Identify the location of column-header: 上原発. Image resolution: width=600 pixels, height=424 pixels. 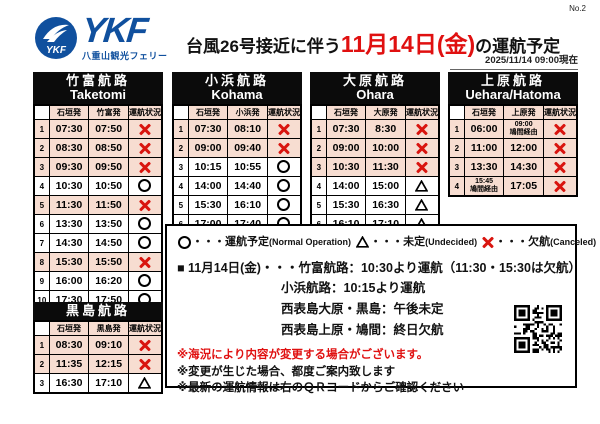
(523, 112).